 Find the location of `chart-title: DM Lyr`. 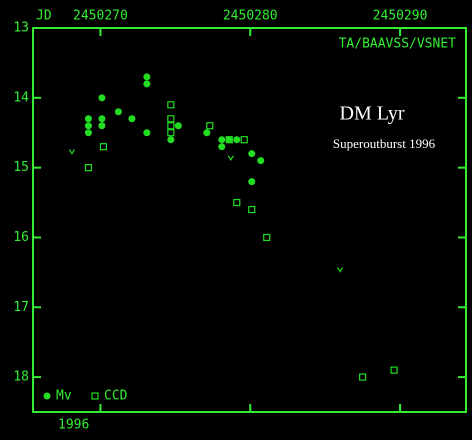

chart-title: DM Lyr is located at coordinates (372, 114).